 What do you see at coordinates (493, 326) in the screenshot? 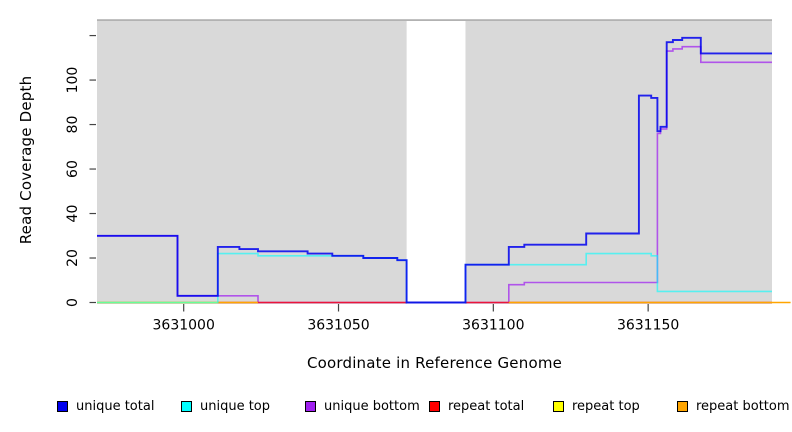
I see `x-tick-label: 3631100` at bounding box center [493, 326].